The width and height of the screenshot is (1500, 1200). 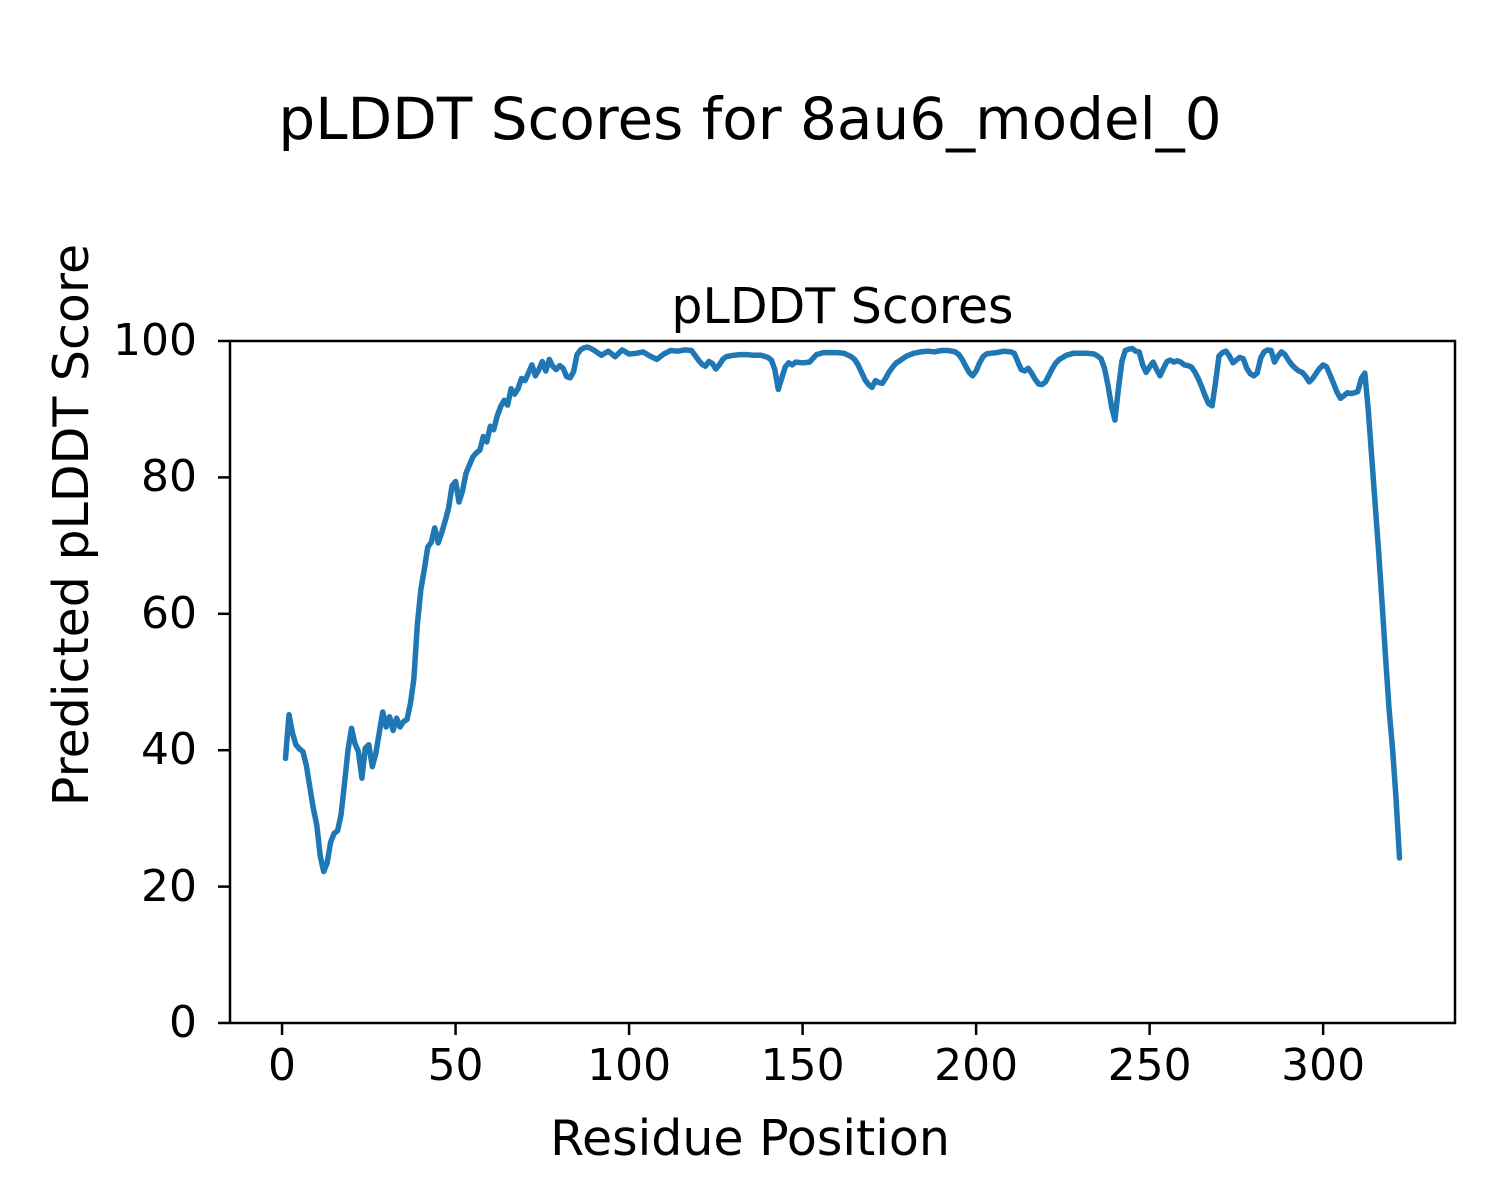 What do you see at coordinates (842, 306) in the screenshot?
I see `axes-title: pLDDT Scores` at bounding box center [842, 306].